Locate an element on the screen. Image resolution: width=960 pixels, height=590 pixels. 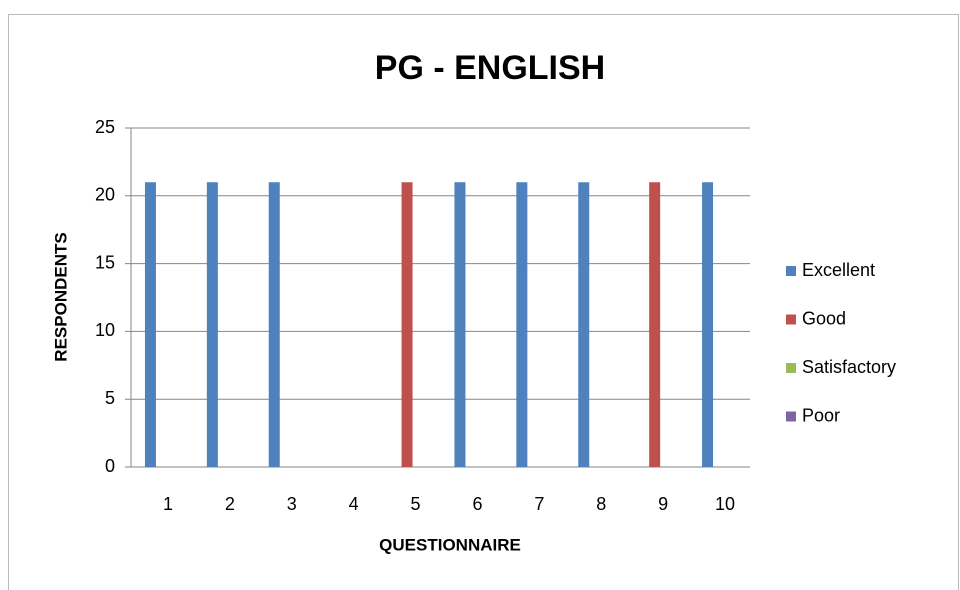
x-tick-label: 5 is located at coordinates (416, 504).